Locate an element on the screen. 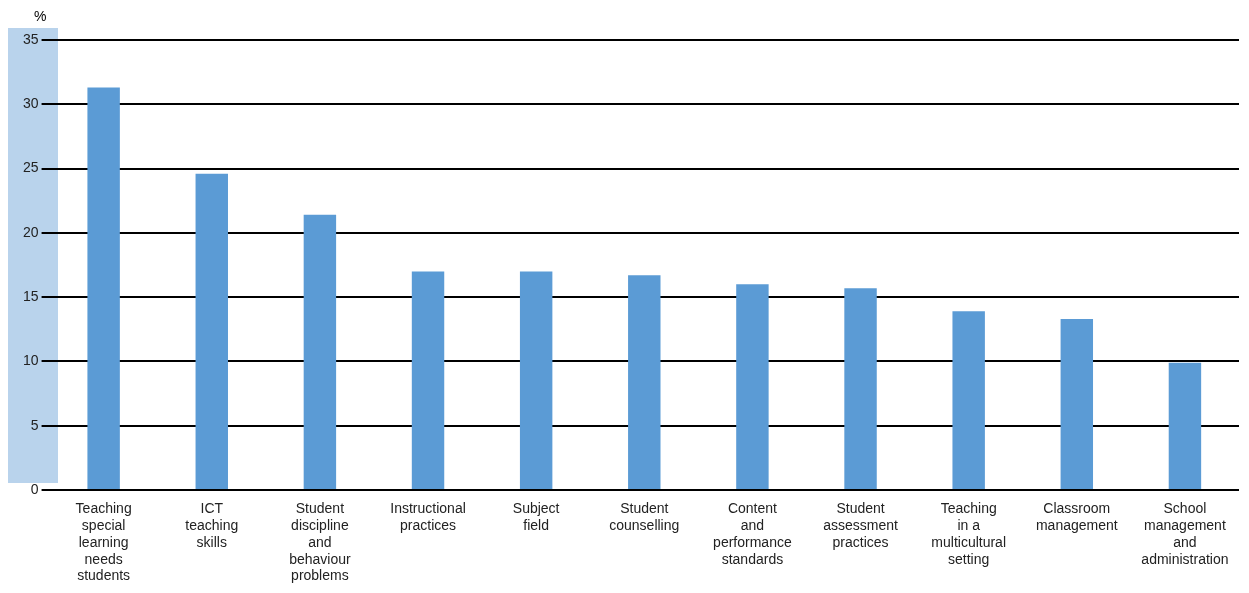 The height and width of the screenshot is (593, 1249). y-tick-label: 25 is located at coordinates (30, 167).